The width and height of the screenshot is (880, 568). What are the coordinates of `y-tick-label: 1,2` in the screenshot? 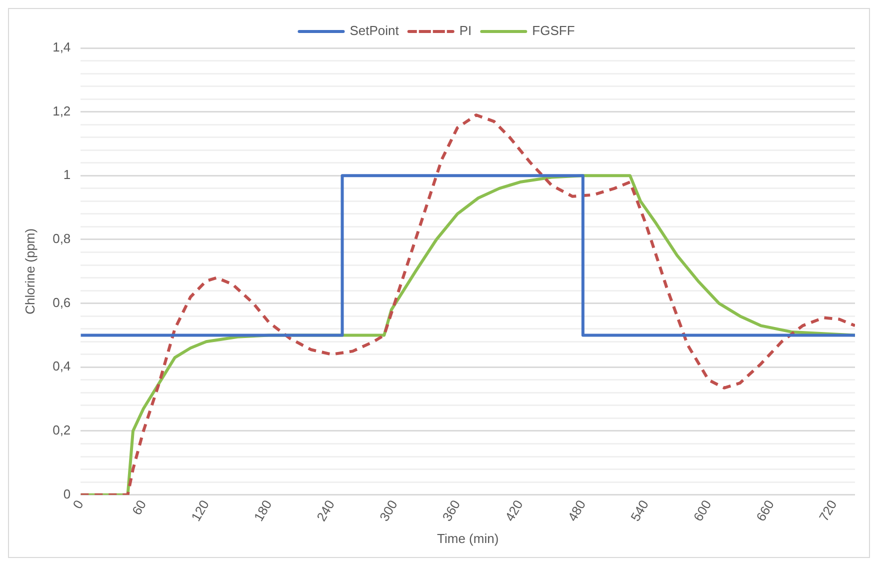 It's located at (61, 110).